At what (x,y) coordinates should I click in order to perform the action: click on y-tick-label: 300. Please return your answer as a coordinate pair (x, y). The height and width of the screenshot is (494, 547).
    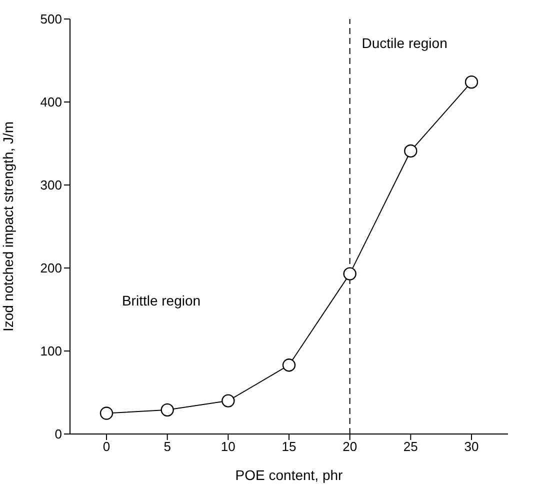
    Looking at the image, I should click on (51, 185).